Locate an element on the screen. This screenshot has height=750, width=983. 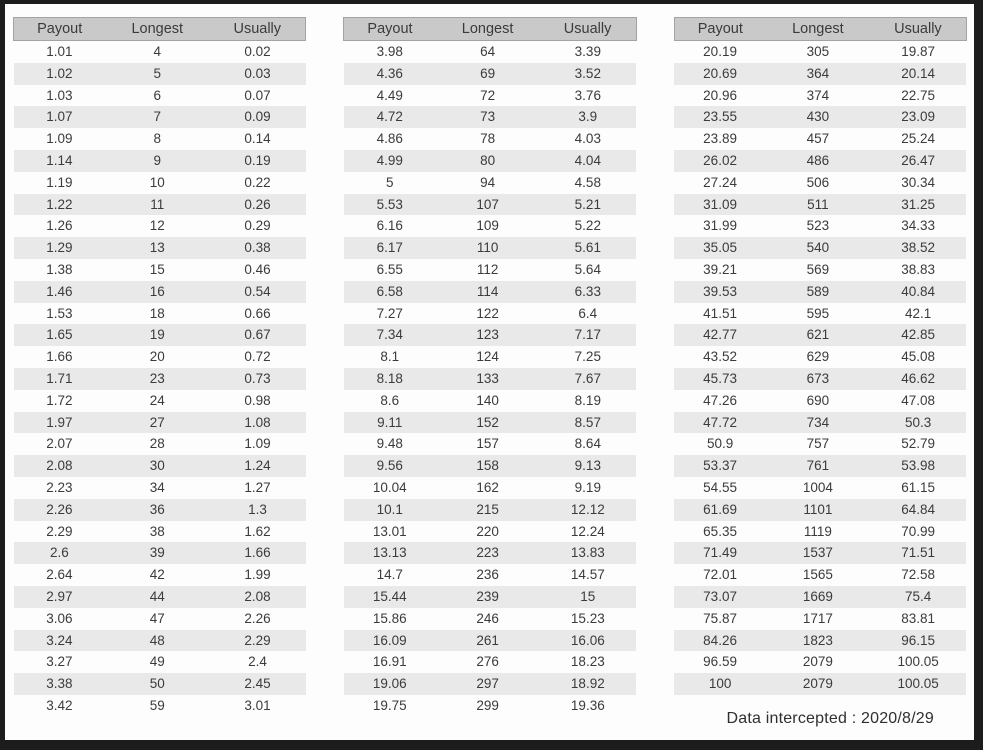
table-row: 1.66 20 0.72 is located at coordinates (160, 357).